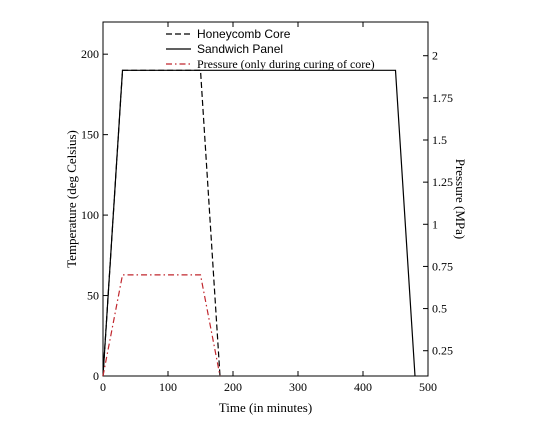 Image resolution: width=543 pixels, height=436 pixels. I want to click on y-tick-label: 100, so click(90, 215).